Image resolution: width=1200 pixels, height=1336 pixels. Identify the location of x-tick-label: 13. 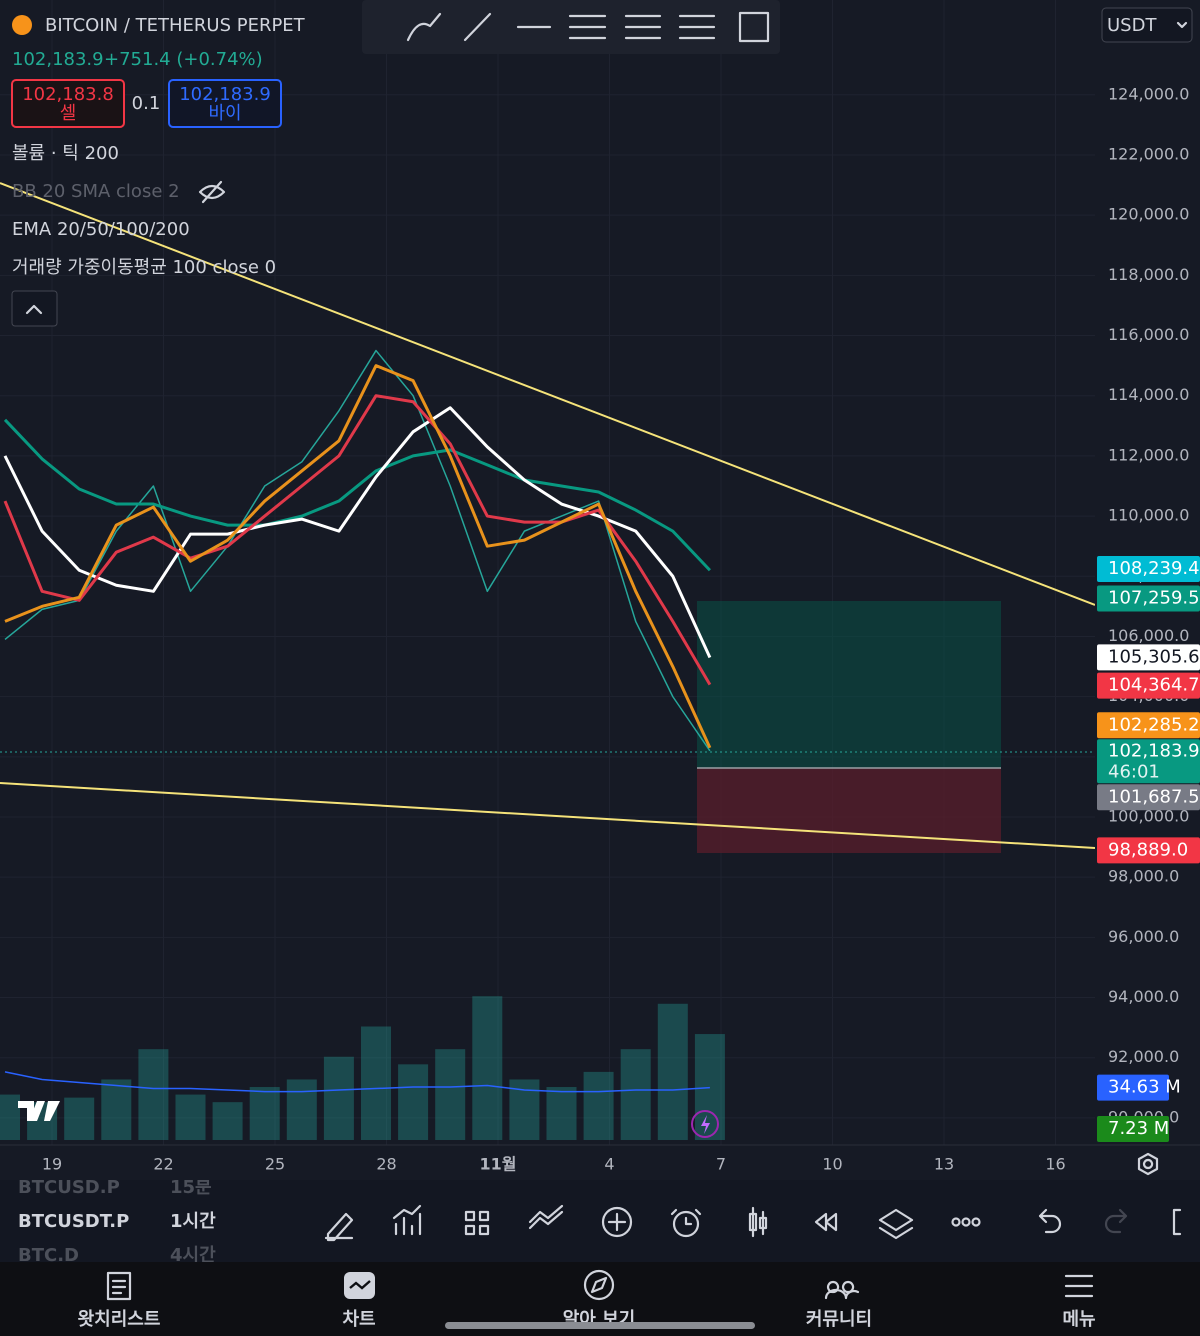
(944, 1164).